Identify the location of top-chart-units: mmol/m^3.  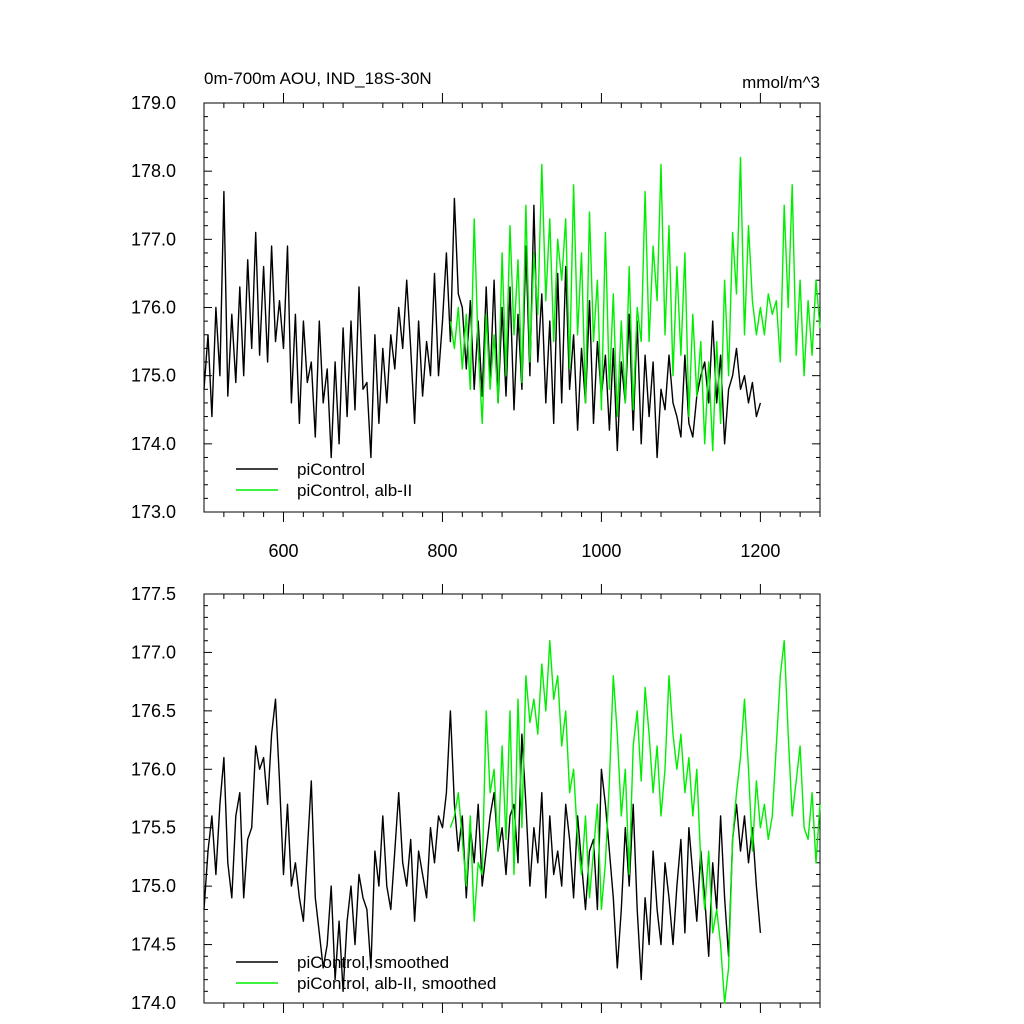
(781, 82).